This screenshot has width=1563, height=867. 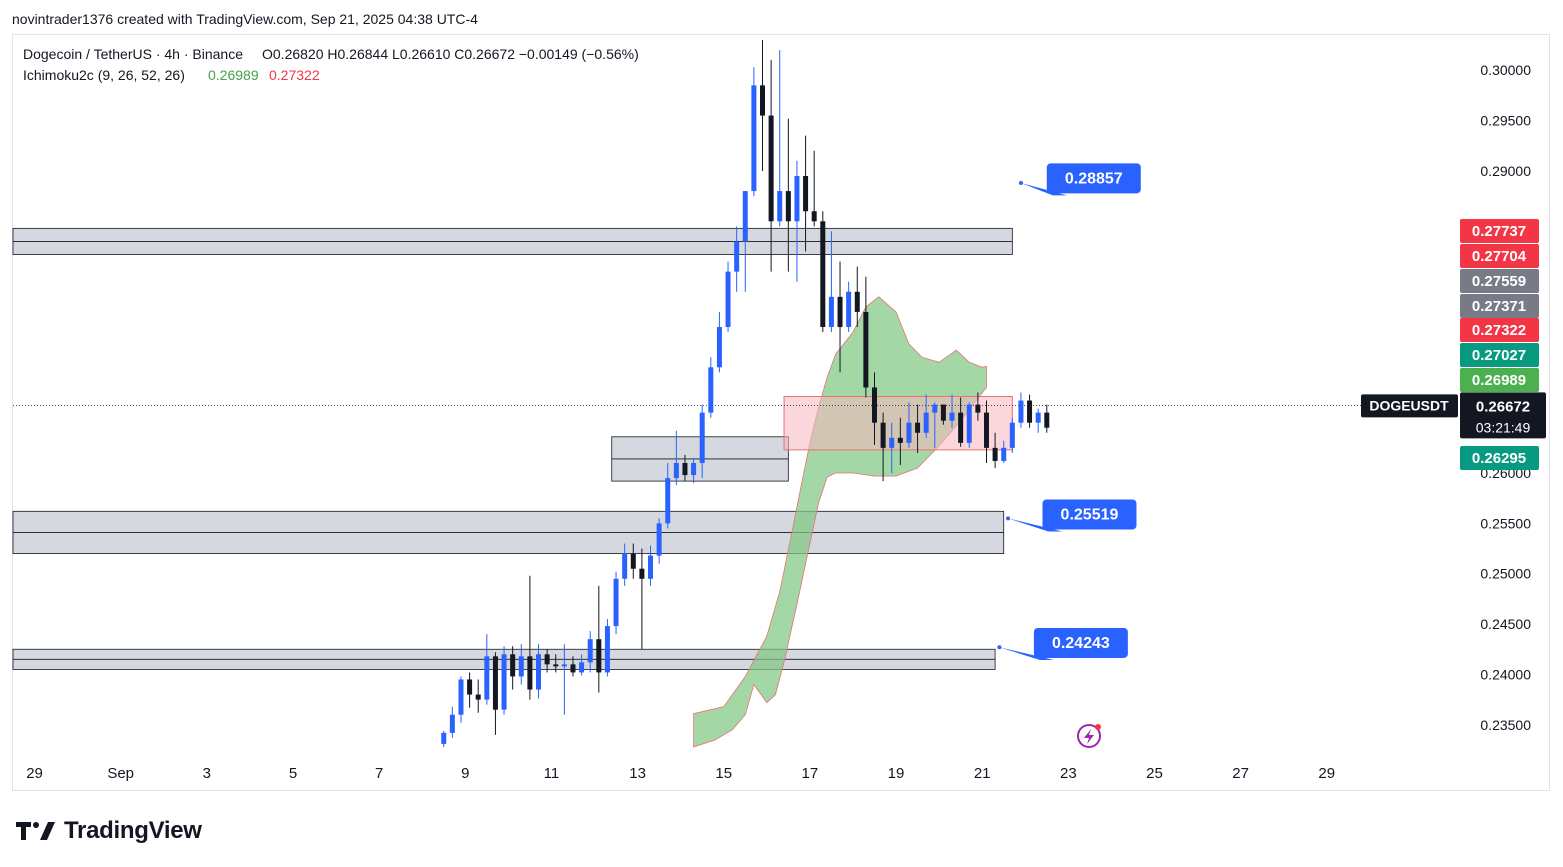 What do you see at coordinates (1503, 427) in the screenshot?
I see `bar-countdown: 03:21:49` at bounding box center [1503, 427].